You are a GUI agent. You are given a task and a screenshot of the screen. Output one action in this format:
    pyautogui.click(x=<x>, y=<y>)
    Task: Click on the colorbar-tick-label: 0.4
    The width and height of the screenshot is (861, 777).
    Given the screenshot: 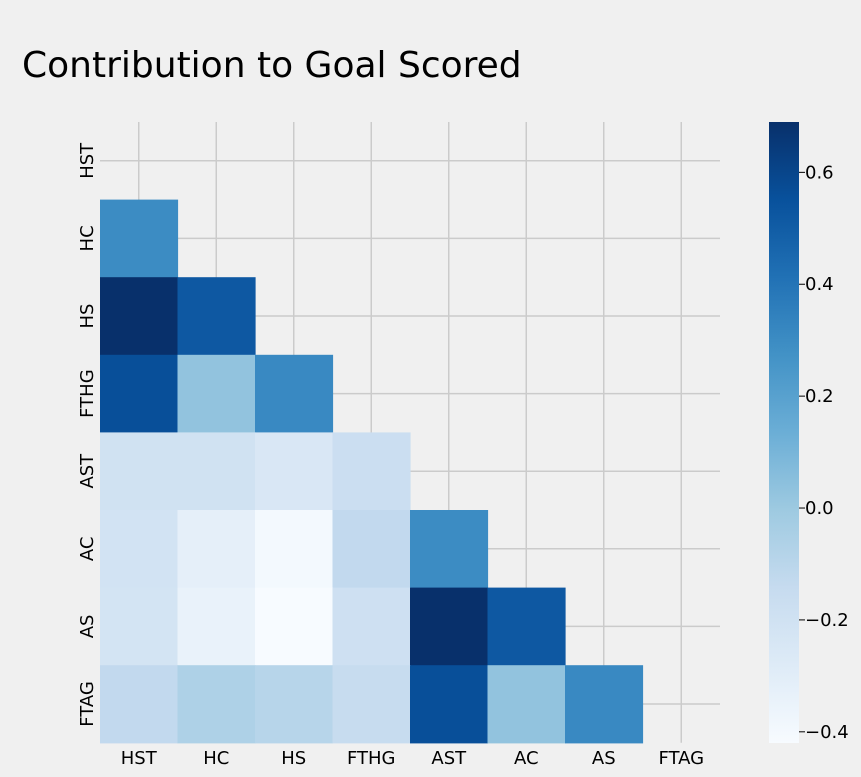 What is the action you would take?
    pyautogui.click(x=819, y=284)
    